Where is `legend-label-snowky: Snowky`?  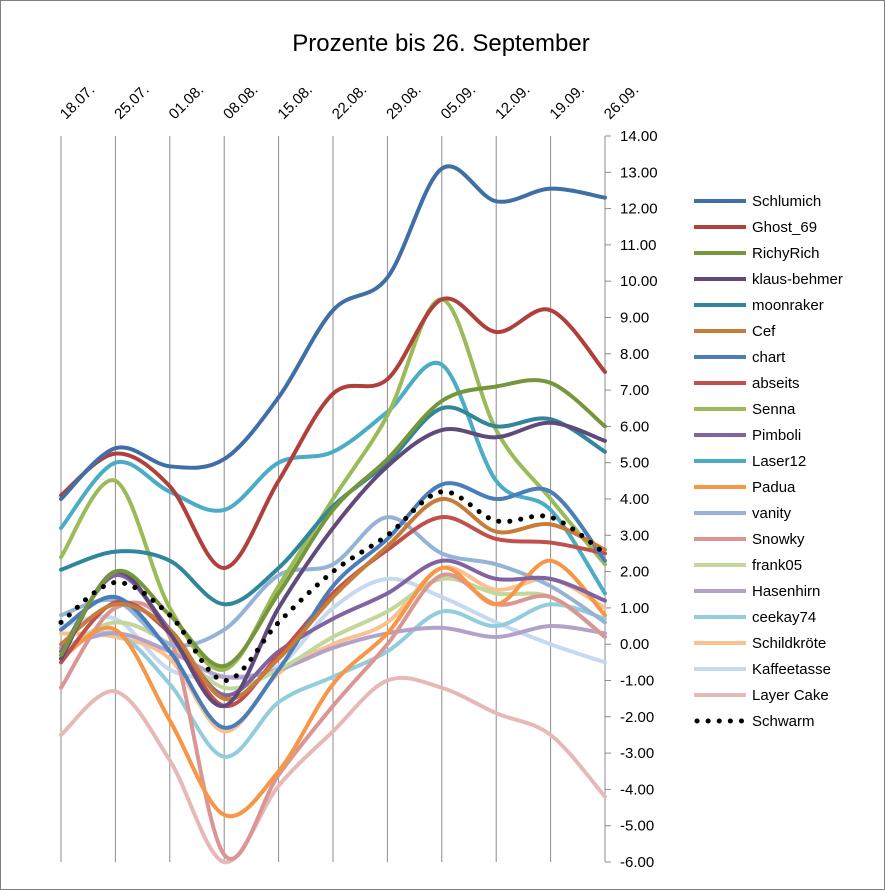
legend-label-snowky: Snowky is located at coordinates (778, 539).